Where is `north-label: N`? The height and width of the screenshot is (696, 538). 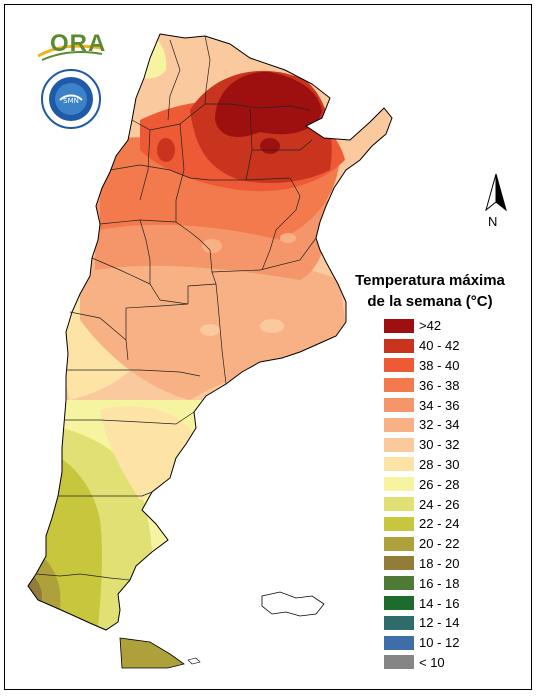 north-label: N is located at coordinates (493, 221).